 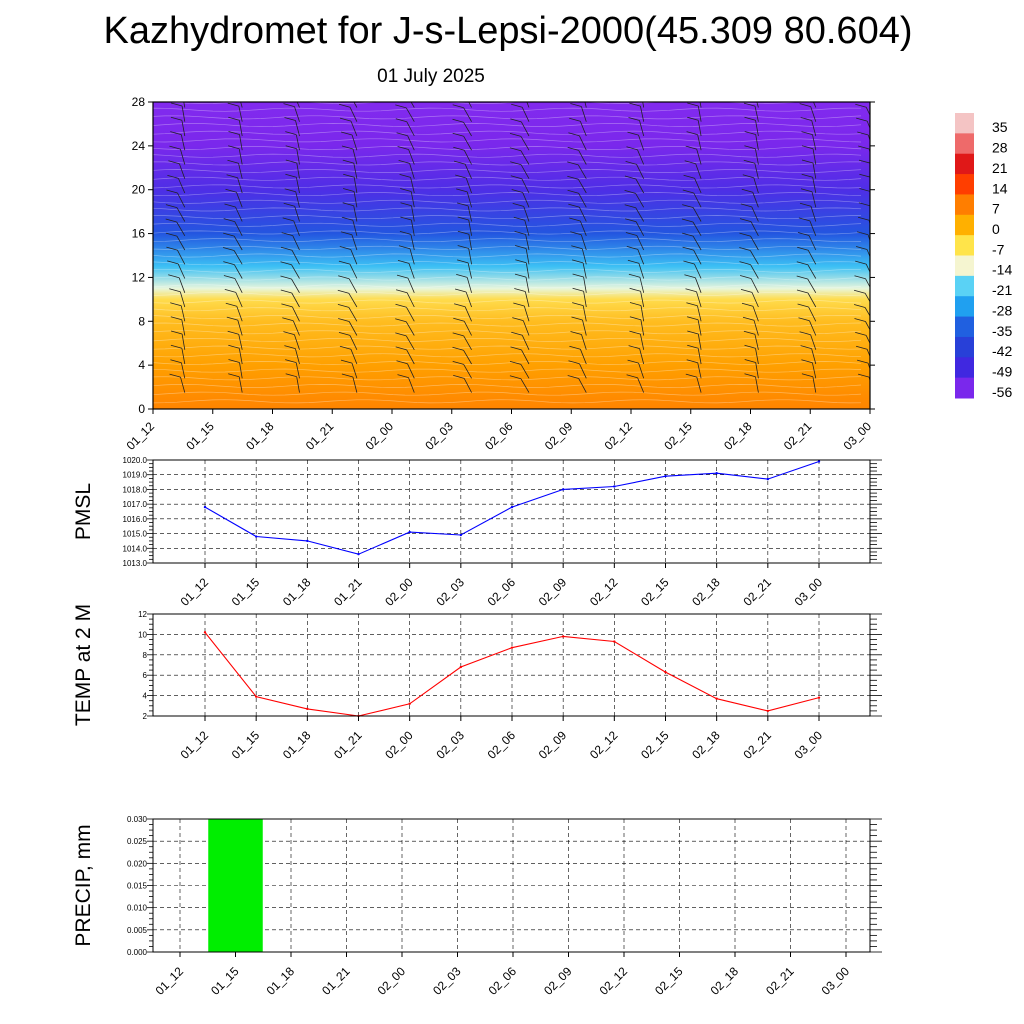 I want to click on y-axis-label: TEMP at 2 M, so click(x=83, y=665).